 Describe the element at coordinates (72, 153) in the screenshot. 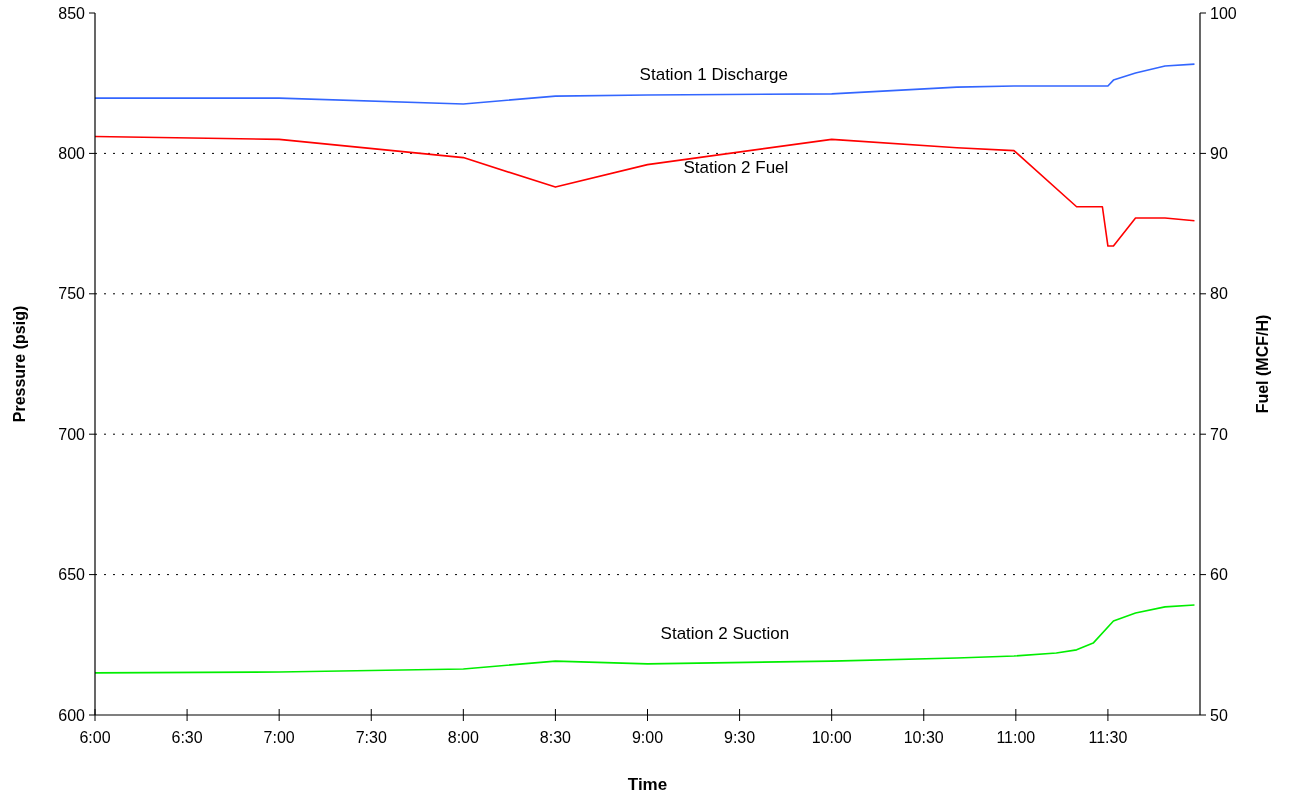

I see `y-tick-label: 800` at that location.